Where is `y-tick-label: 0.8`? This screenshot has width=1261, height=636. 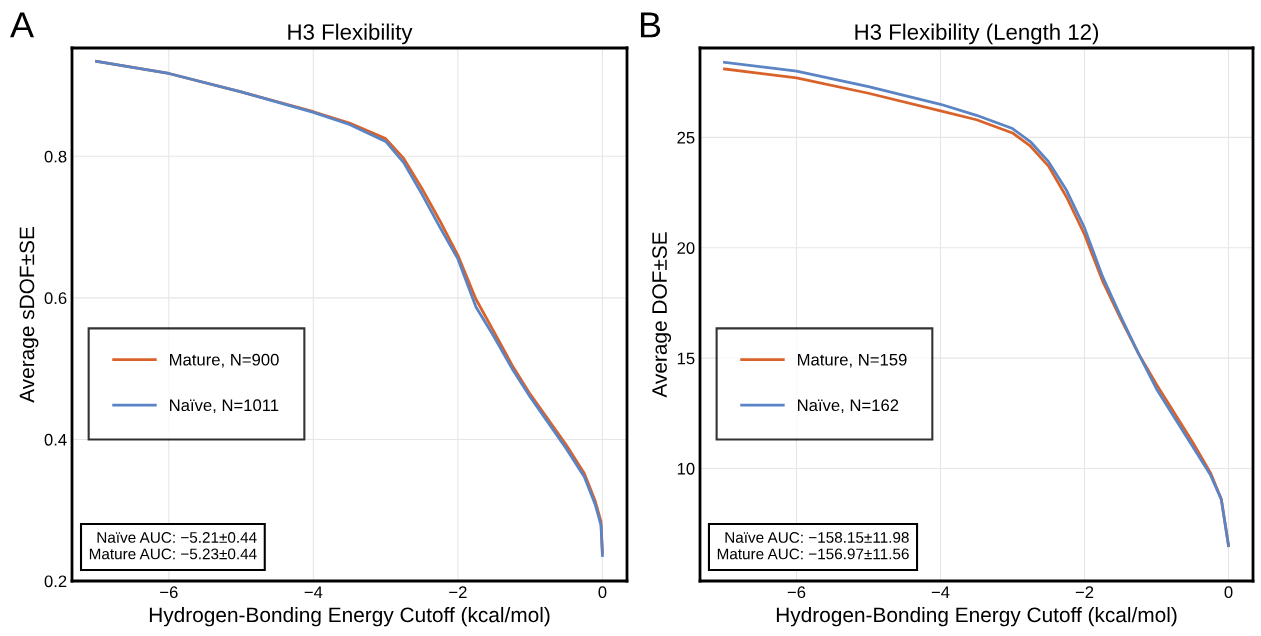
y-tick-label: 0.8 is located at coordinates (55, 156).